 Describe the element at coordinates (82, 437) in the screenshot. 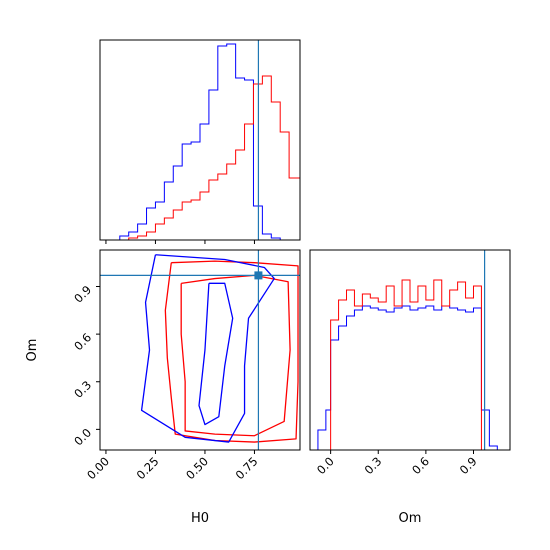

I see `contour-ytick-label-0: 0.0` at that location.